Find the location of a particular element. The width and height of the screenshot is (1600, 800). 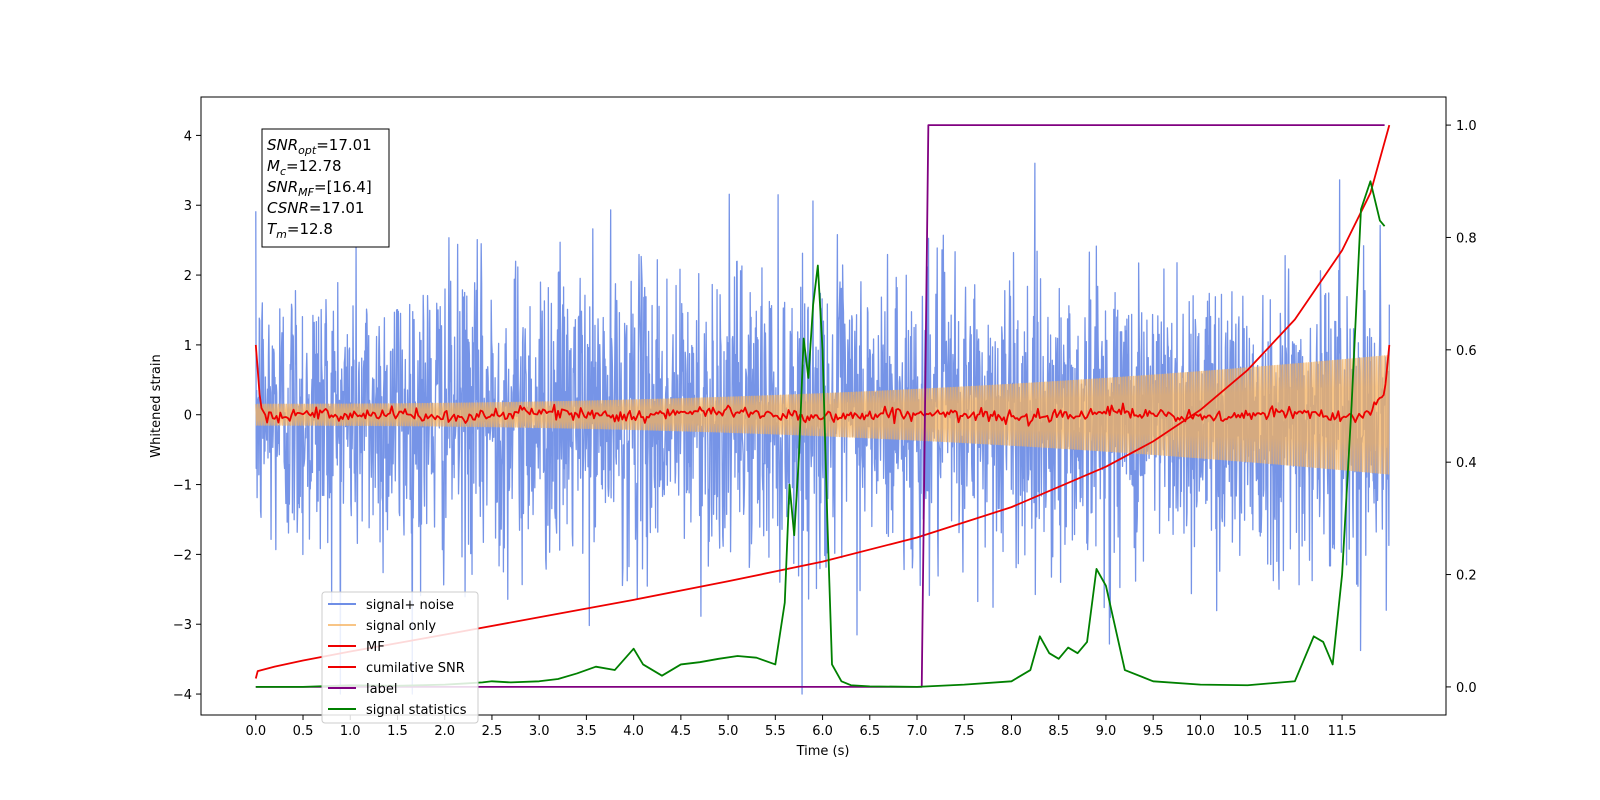

x-tick-label: 10.0 is located at coordinates (1200, 731).